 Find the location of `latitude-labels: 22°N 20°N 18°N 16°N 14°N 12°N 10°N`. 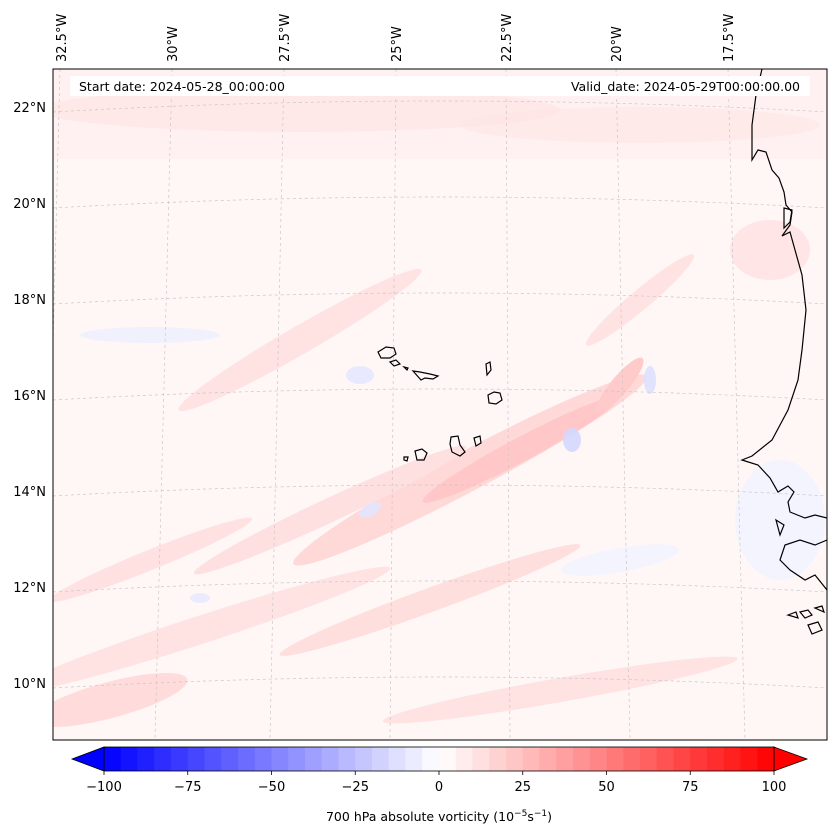

latitude-labels: 22°N 20°N 18°N 16°N 14°N 12°N 10°N is located at coordinates (29, 396).